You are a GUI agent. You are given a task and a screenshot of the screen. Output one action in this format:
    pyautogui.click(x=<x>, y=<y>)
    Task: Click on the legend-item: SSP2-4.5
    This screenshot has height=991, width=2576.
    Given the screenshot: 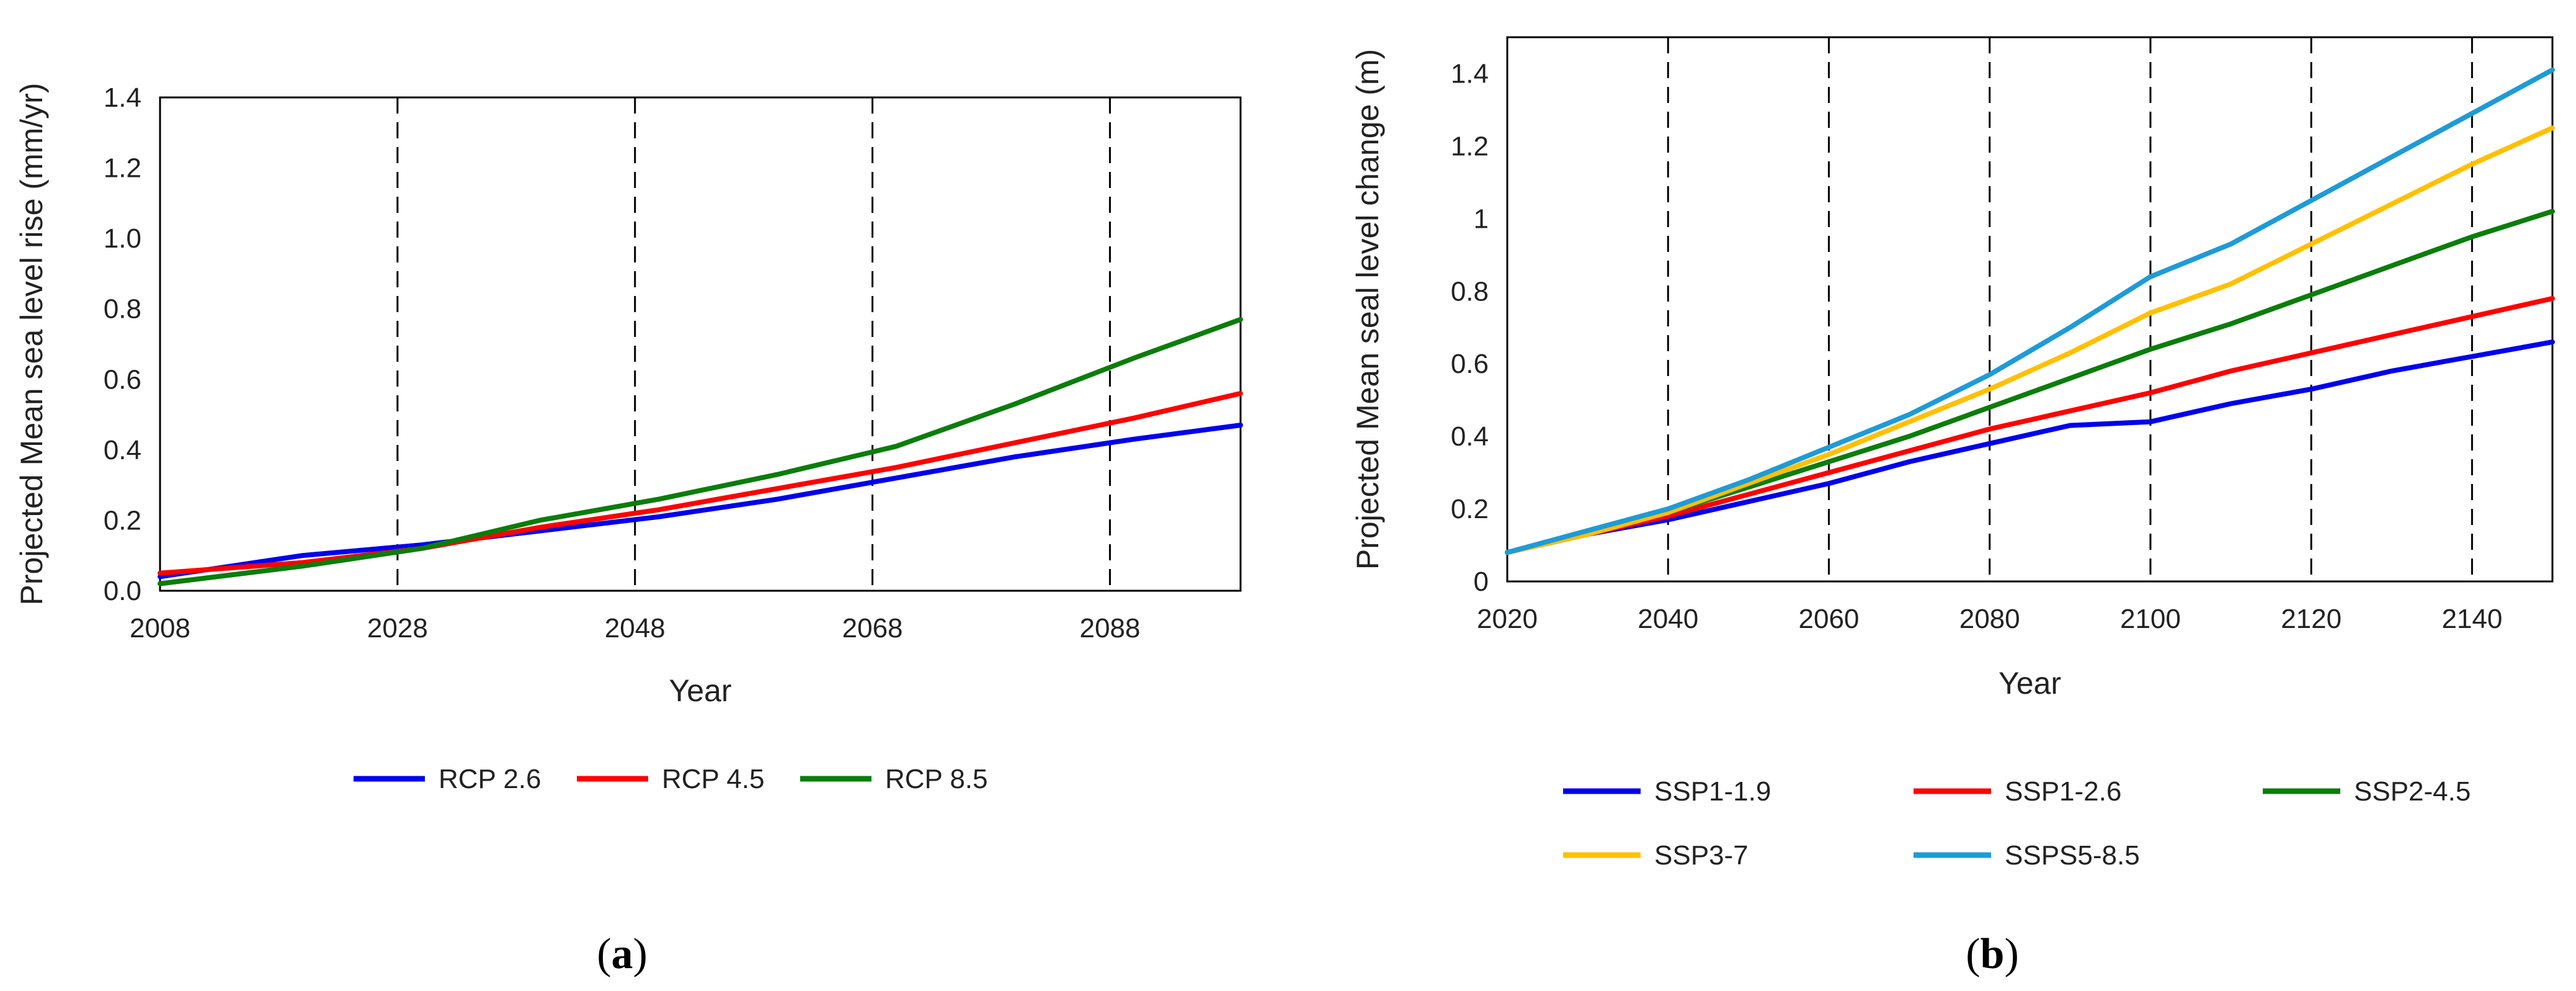 What is the action you would take?
    pyautogui.click(x=2367, y=792)
    